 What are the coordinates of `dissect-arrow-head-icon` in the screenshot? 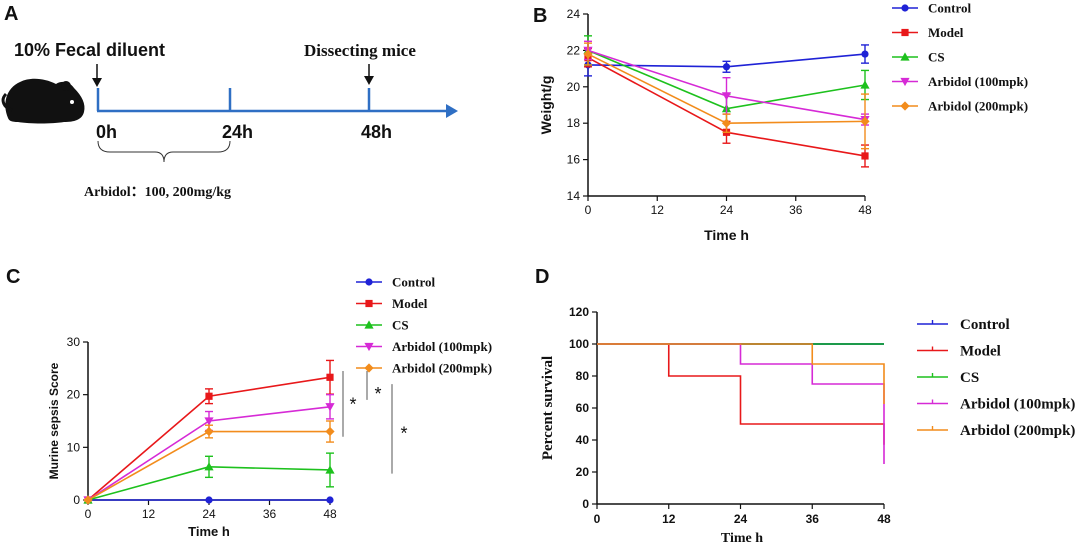 It's located at (369, 80).